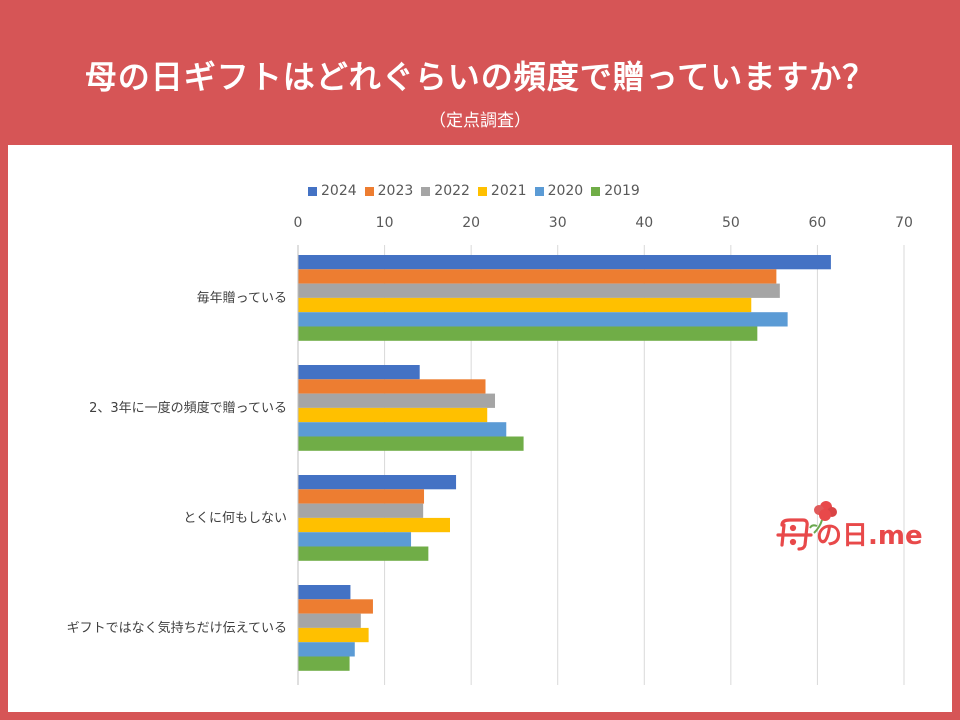 This screenshot has width=960, height=720. I want to click on category-label: 毎年贈っている, so click(242, 298).